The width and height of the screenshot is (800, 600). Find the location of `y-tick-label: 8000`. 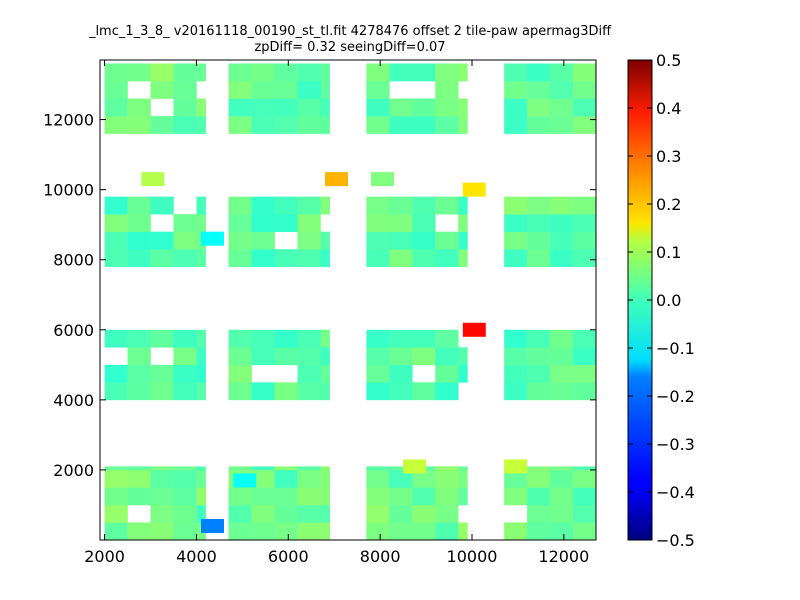

y-tick-label: 8000 is located at coordinates (73, 260).